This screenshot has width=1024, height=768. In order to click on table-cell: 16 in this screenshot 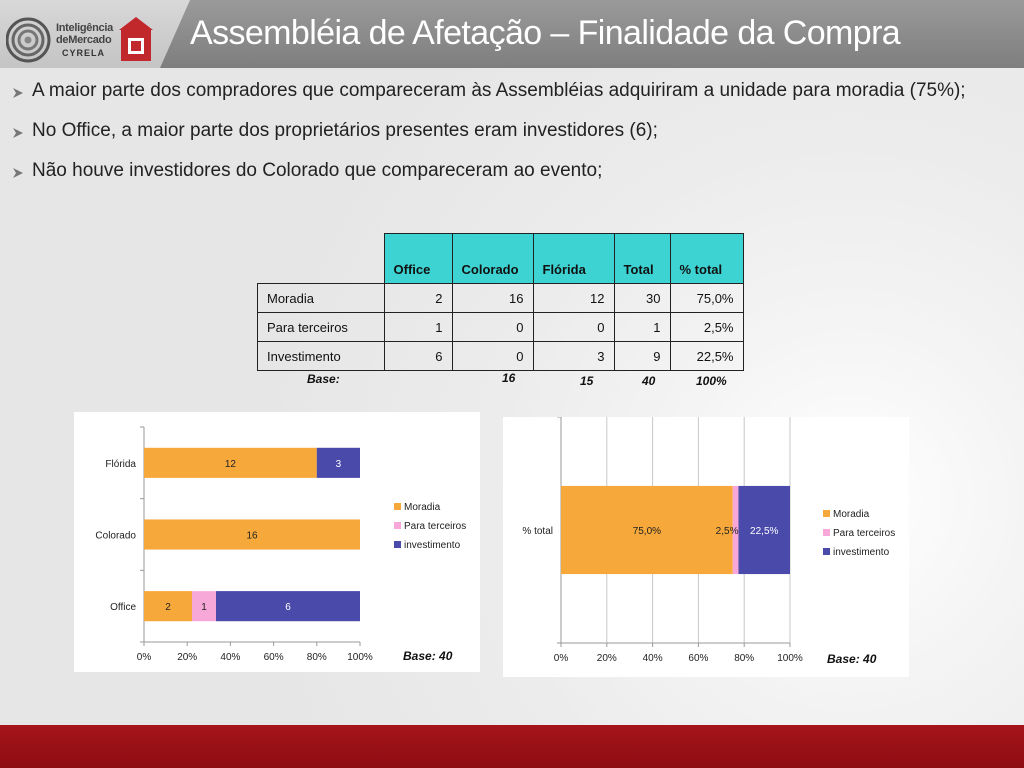, I will do `click(492, 298)`.